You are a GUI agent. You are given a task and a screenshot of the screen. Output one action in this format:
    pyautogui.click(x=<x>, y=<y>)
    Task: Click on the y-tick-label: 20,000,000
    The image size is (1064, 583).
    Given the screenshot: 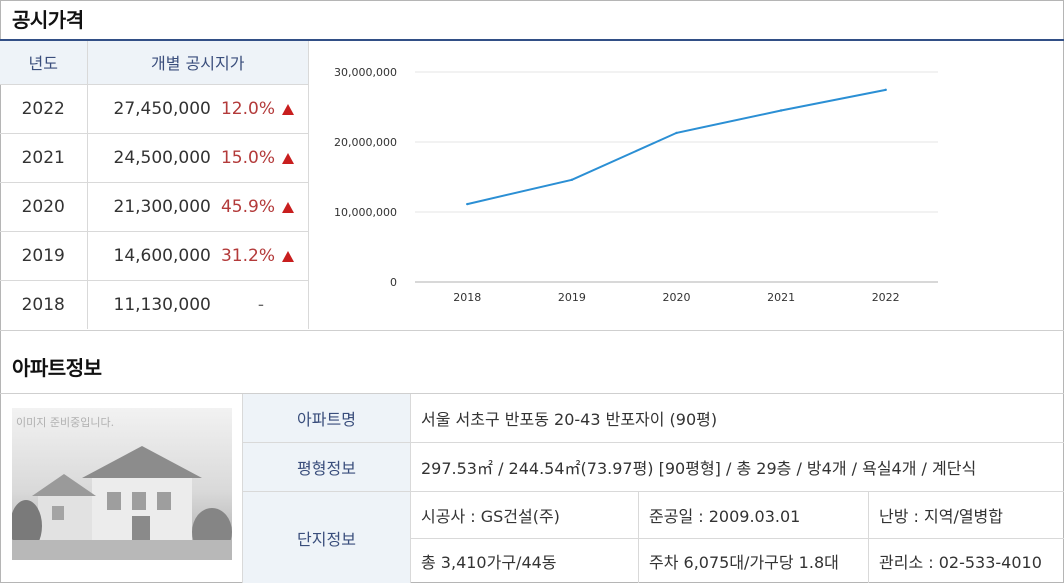 What is the action you would take?
    pyautogui.click(x=365, y=142)
    